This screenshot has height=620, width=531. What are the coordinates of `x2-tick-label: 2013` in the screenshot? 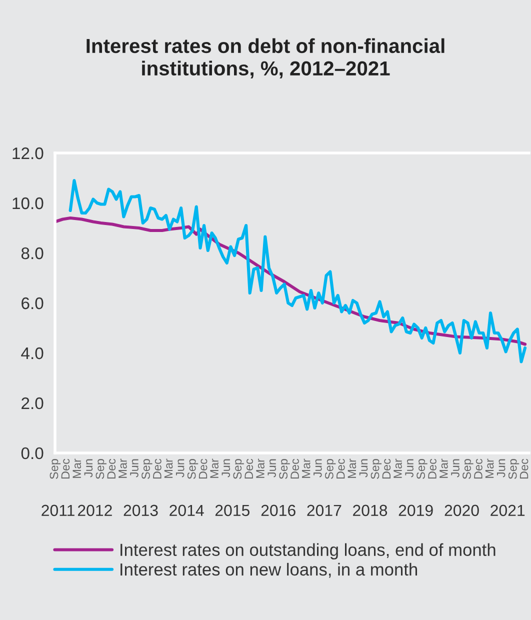 It's located at (141, 510).